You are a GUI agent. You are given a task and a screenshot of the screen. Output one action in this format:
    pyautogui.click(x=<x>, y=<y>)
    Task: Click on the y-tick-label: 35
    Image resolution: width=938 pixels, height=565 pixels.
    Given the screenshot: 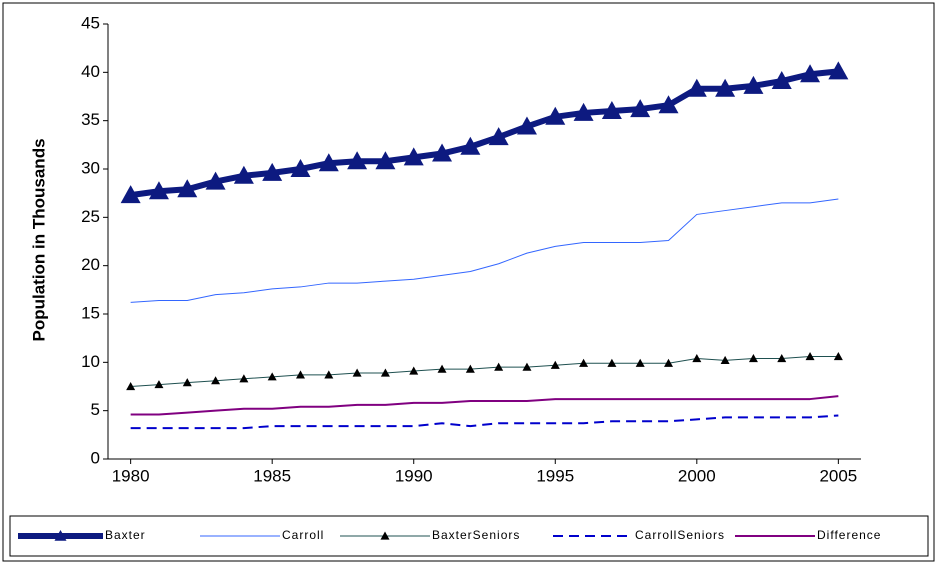 What is the action you would take?
    pyautogui.click(x=90, y=119)
    